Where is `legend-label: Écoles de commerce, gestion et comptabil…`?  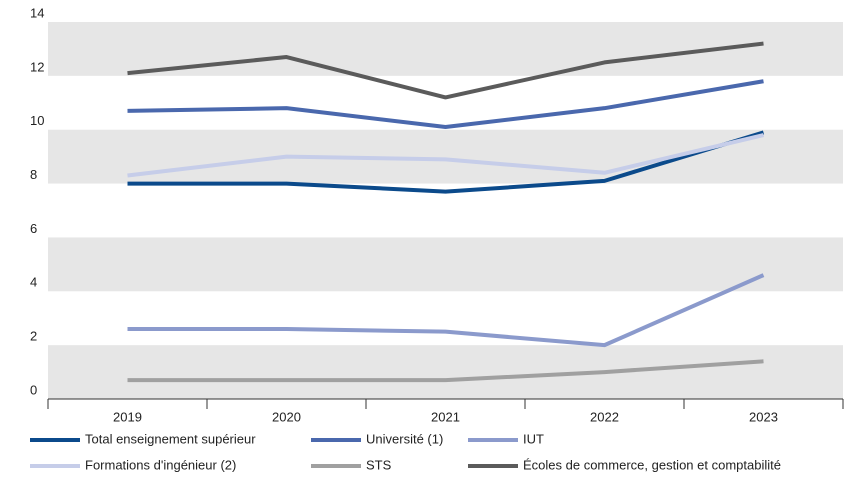
legend-label: Écoles de commerce, gestion et comptabil… is located at coordinates (652, 464).